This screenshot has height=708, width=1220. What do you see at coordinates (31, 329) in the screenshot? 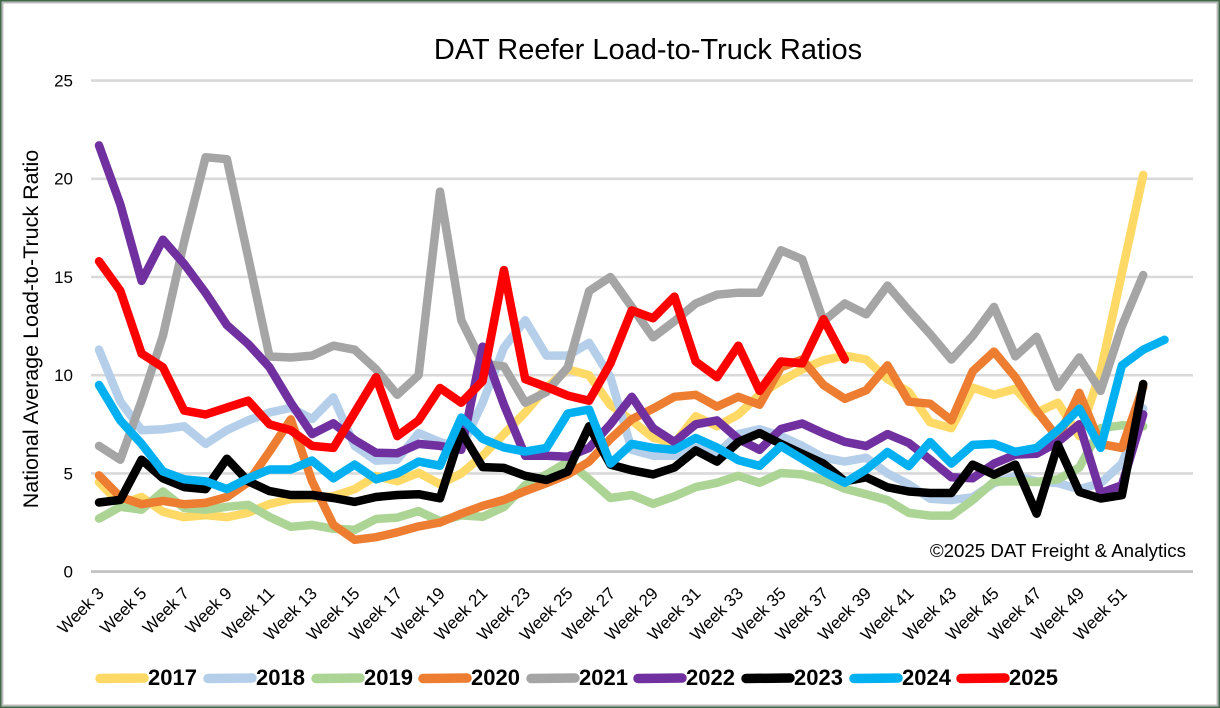
I see `svg-text:National Average Load-to-Truck: National Average Load-to-Truck Ratio` at bounding box center [31, 329].